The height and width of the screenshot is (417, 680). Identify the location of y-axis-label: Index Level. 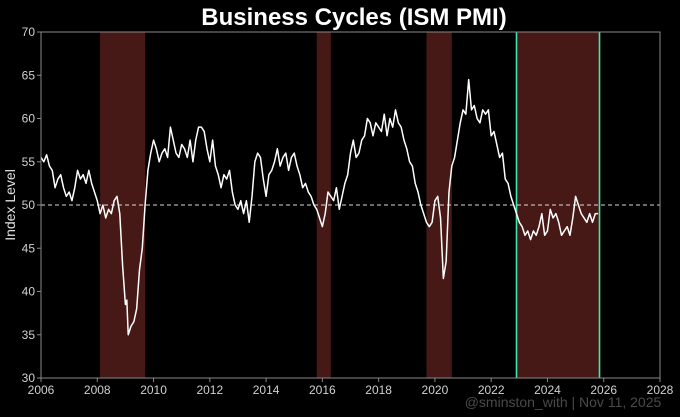
(10, 205).